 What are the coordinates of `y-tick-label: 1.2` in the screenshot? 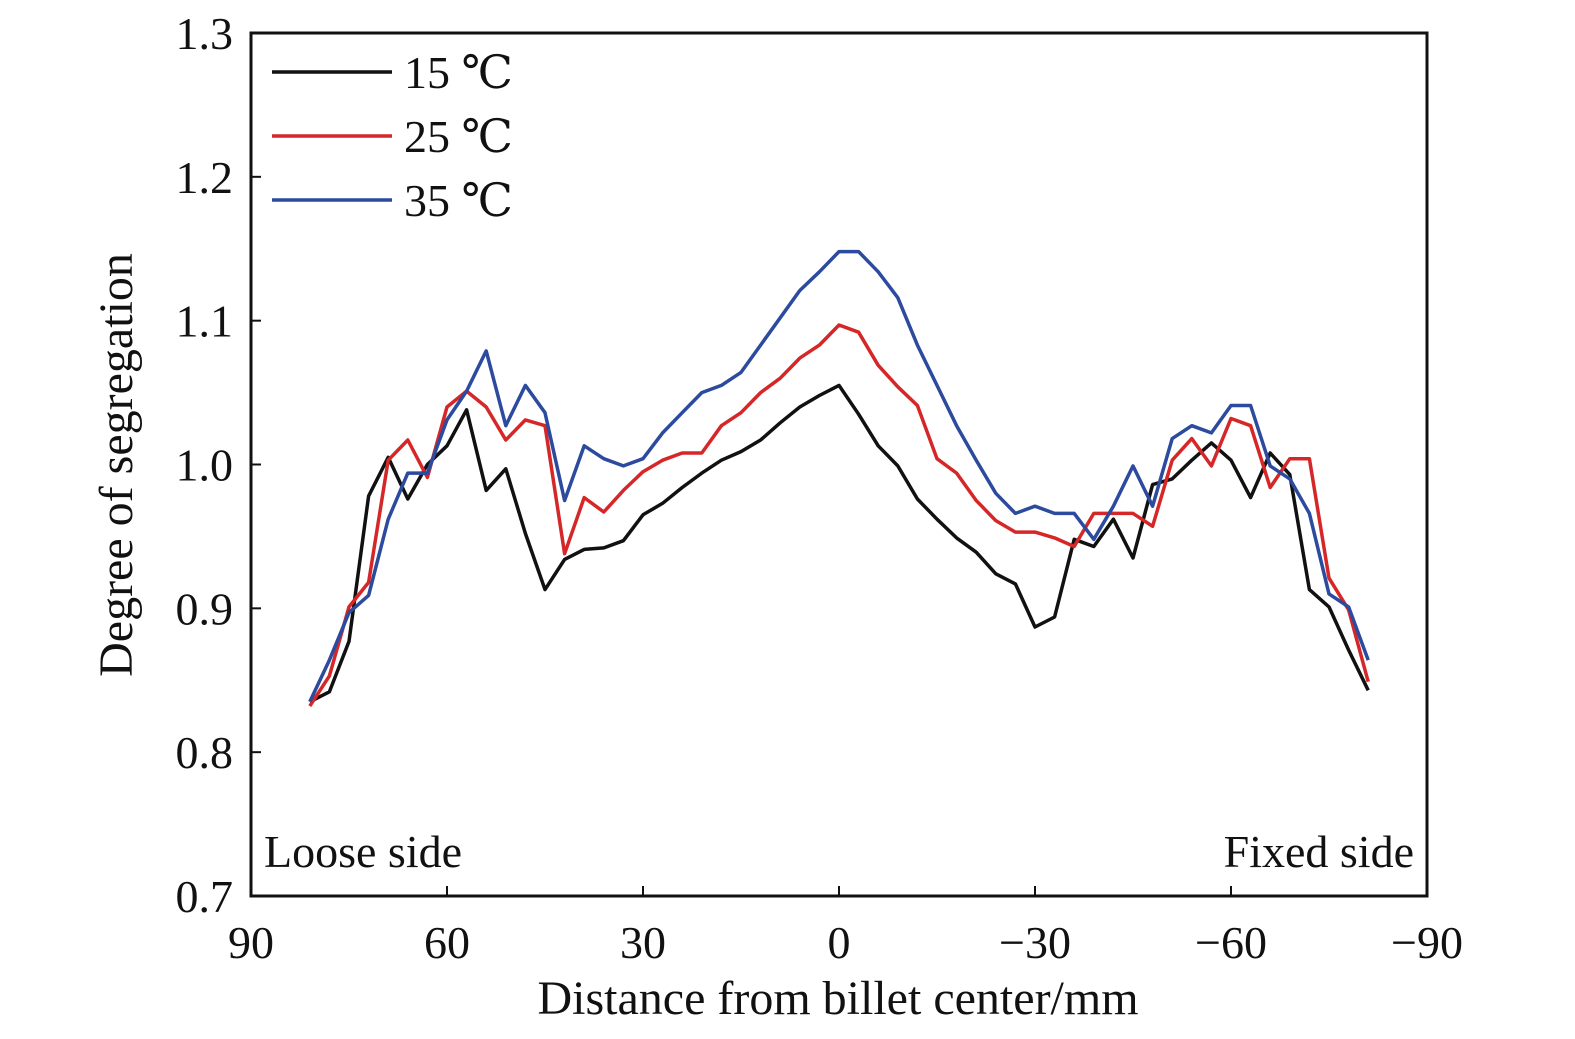 It's located at (205, 177).